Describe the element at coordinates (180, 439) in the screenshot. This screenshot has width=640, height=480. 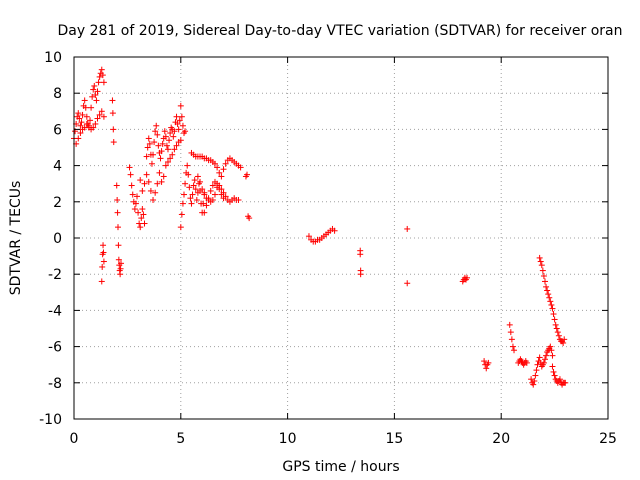
I see `x-tick-label: 5` at that location.